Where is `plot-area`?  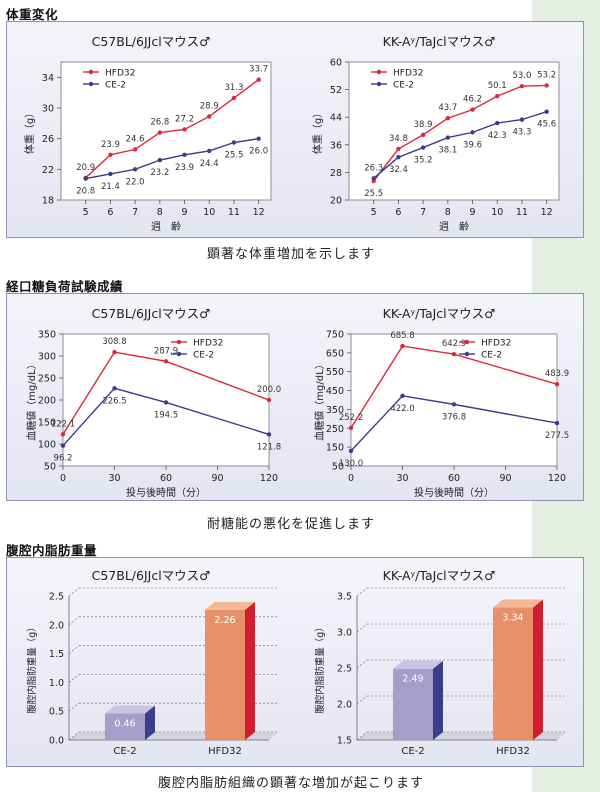 plot-area is located at coordinates (166, 400).